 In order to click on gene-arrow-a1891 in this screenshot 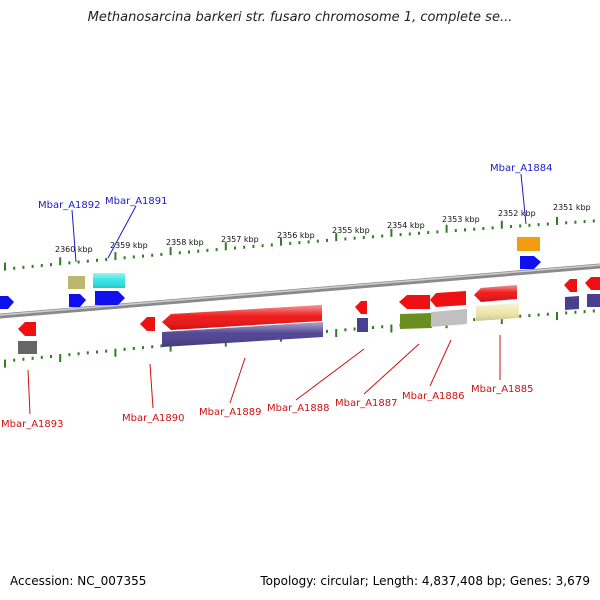, I will do `click(109, 280)`.